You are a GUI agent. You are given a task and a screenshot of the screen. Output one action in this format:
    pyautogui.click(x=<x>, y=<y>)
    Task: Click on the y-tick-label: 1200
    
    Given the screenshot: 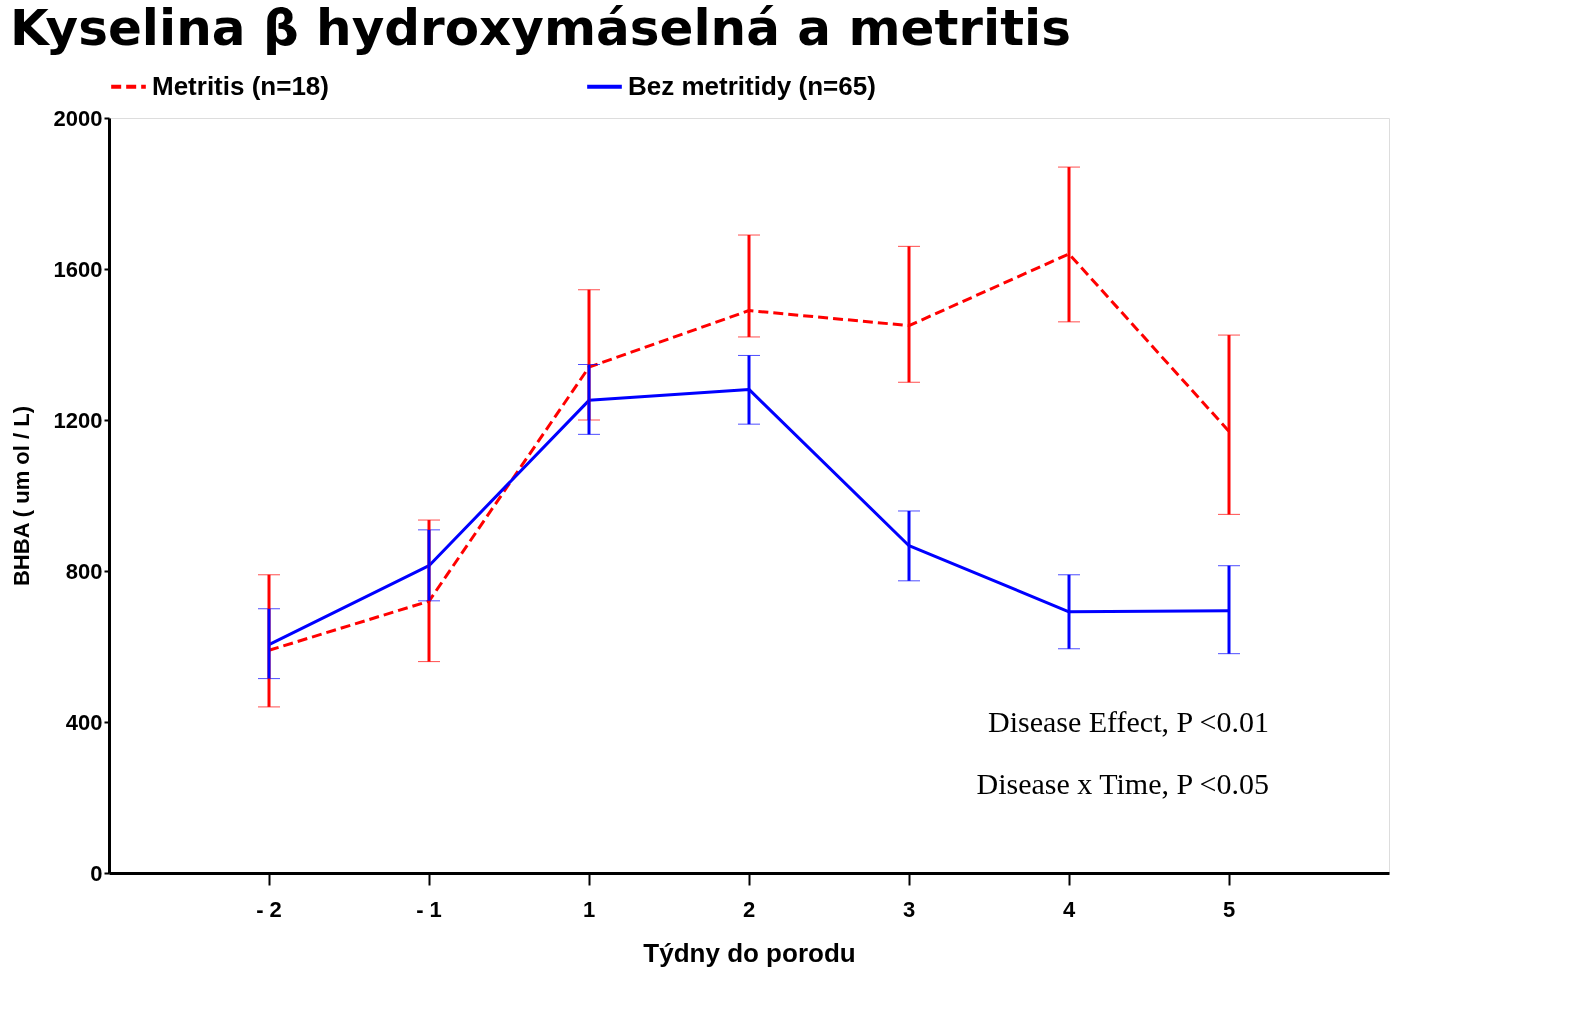 What is the action you would take?
    pyautogui.click(x=78, y=420)
    